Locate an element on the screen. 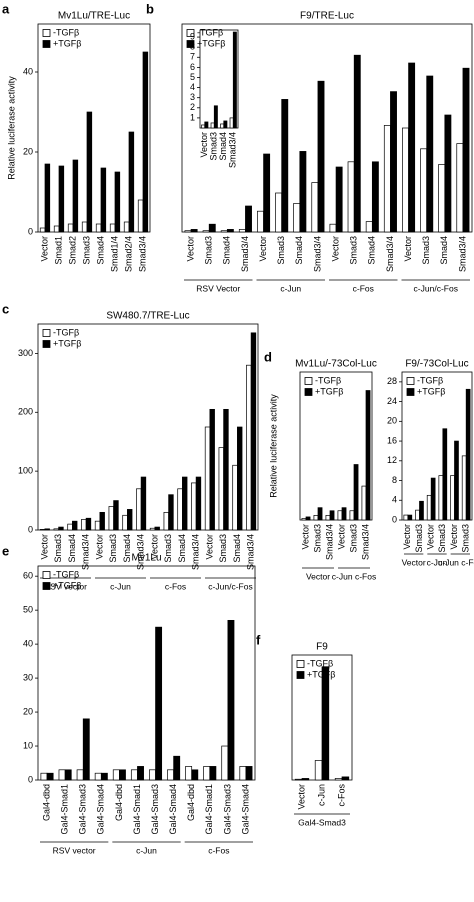 Image resolution: width=474 pixels, height=902 pixels. x-tick-label: c-Jun is located at coordinates (321, 795).